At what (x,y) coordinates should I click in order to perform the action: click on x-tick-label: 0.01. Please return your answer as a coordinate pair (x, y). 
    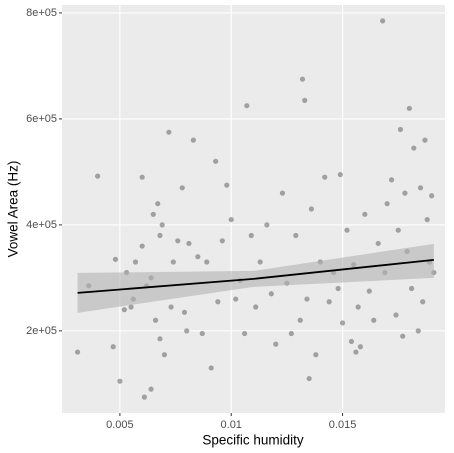
    Looking at the image, I should click on (231, 425).